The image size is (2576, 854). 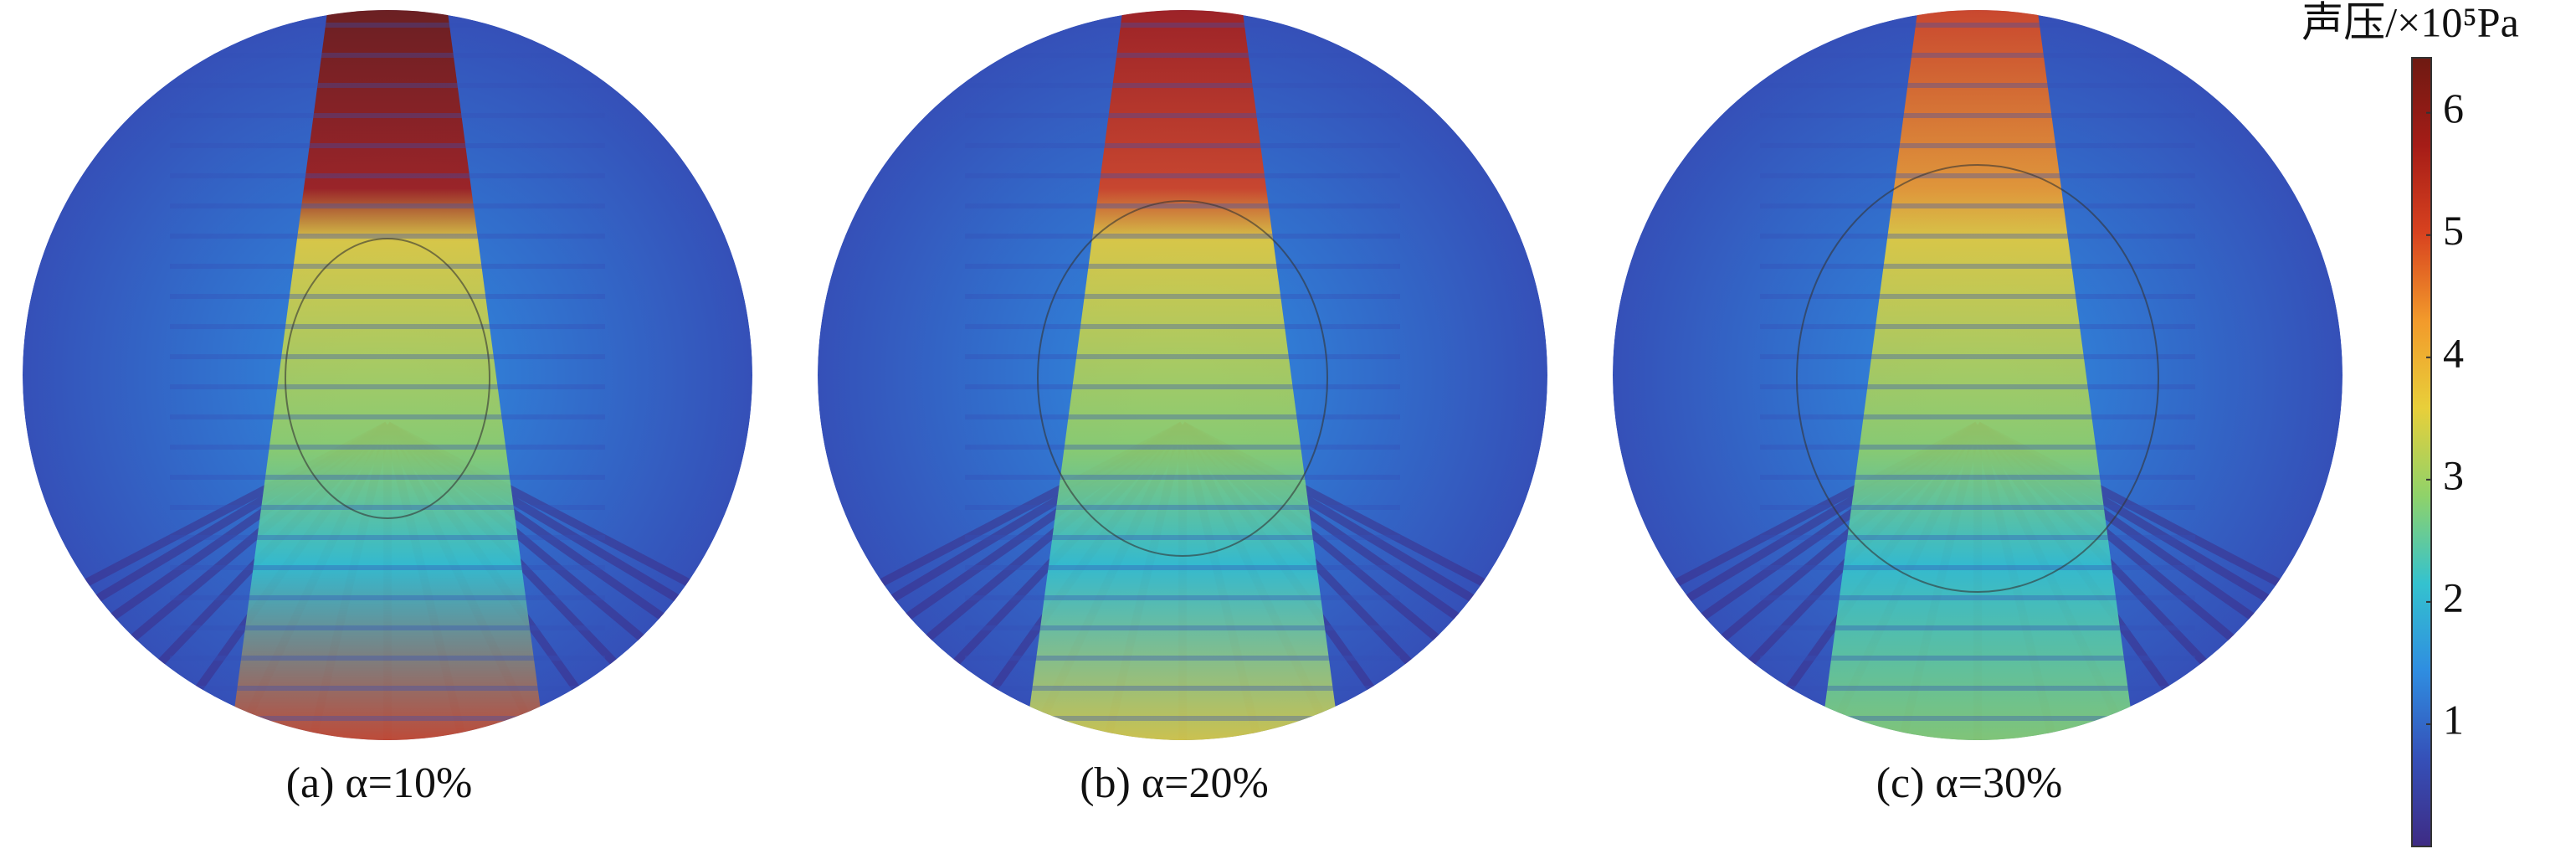 What do you see at coordinates (2453, 597) in the screenshot?
I see `colorbar-tick-label: 2` at bounding box center [2453, 597].